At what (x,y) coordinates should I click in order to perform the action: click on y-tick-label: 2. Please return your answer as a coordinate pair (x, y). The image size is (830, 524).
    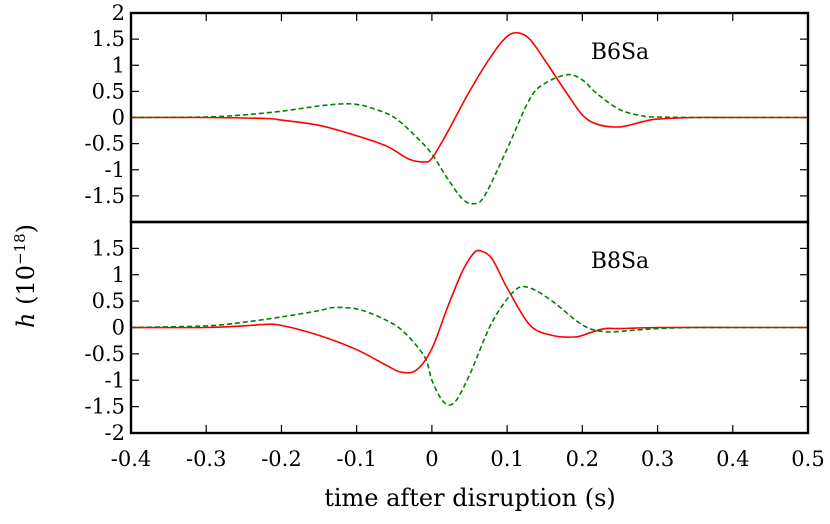
    Looking at the image, I should click on (118, 13).